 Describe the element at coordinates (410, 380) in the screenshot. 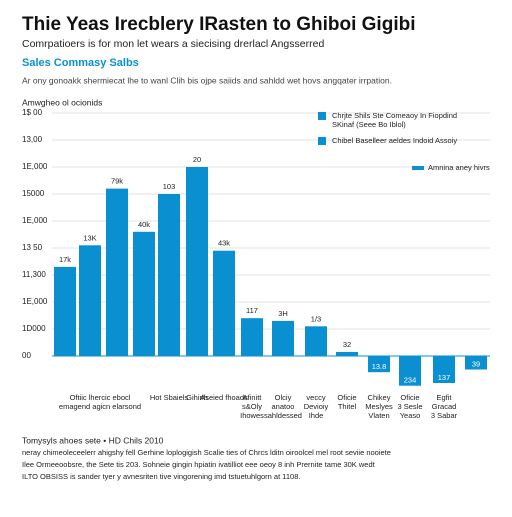

I see `value-label: 234` at that location.